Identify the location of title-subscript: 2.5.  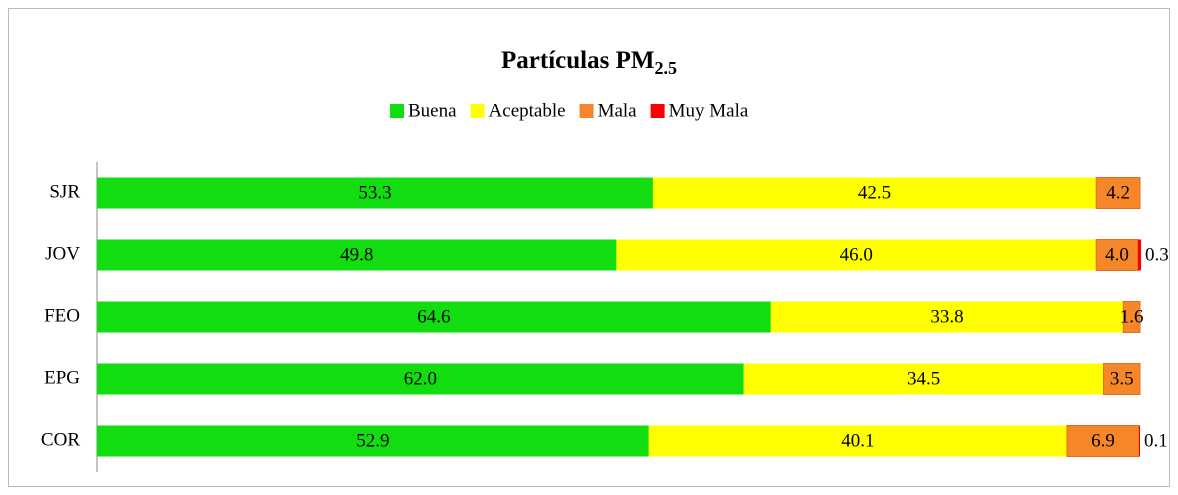
(665, 68).